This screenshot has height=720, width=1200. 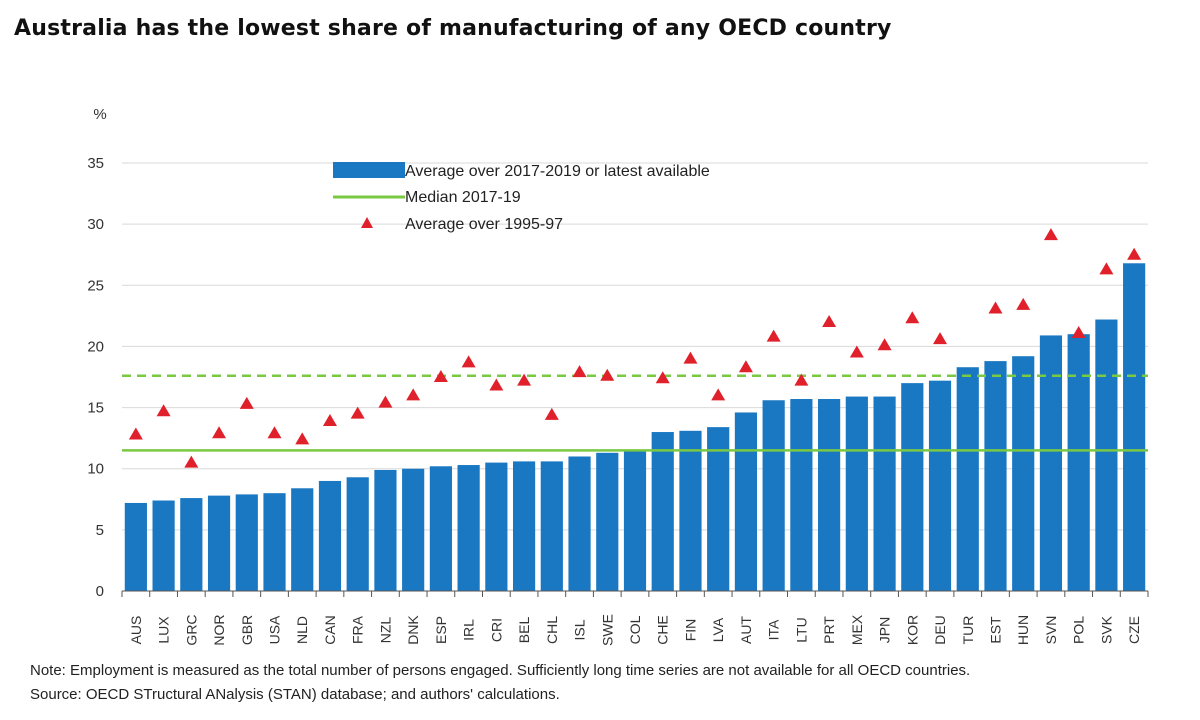 I want to click on triangle-prt, so click(x=829, y=320).